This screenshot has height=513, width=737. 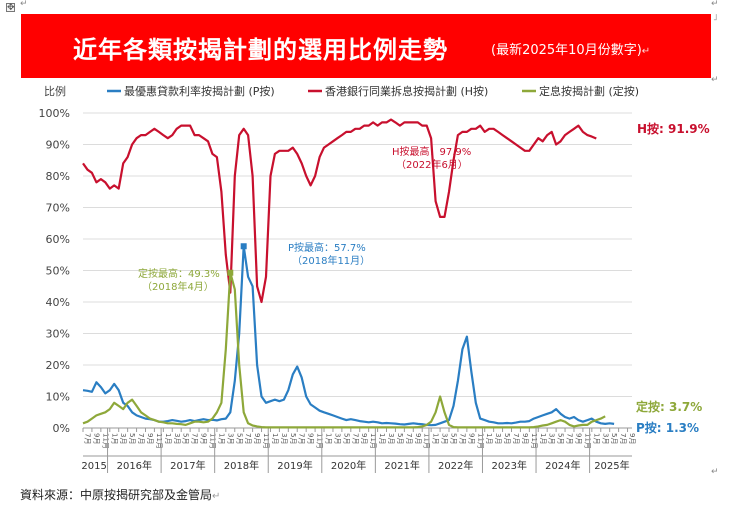 I want to click on y-tick-label: 10%, so click(x=58, y=397).